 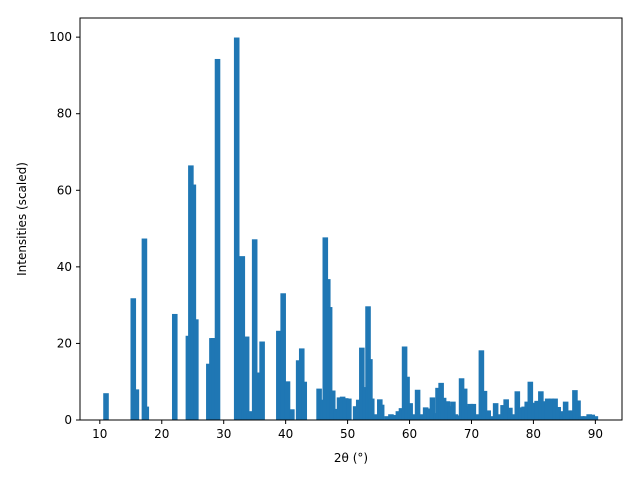 What do you see at coordinates (99, 434) in the screenshot?
I see `x-tick-label: 10` at bounding box center [99, 434].